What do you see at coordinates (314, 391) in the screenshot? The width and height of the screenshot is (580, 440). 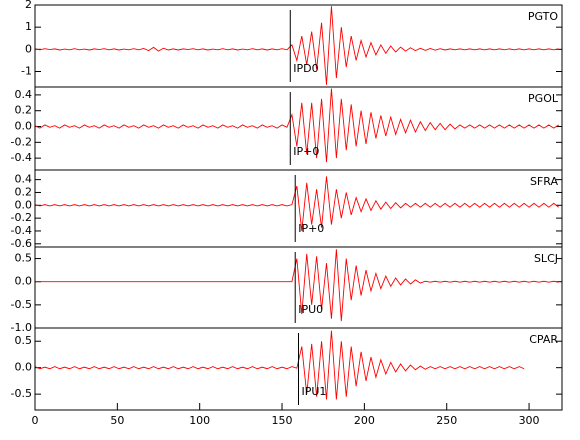 I see `pick-label: IPU1` at bounding box center [314, 391].